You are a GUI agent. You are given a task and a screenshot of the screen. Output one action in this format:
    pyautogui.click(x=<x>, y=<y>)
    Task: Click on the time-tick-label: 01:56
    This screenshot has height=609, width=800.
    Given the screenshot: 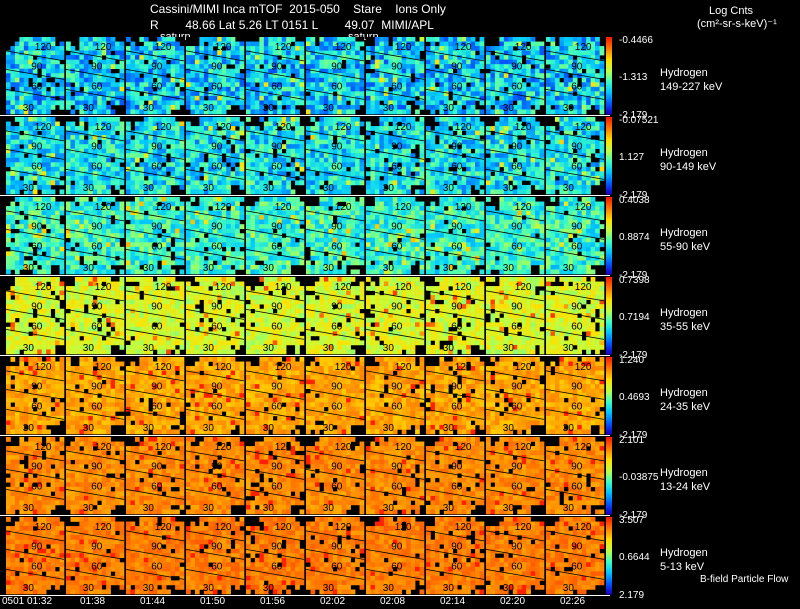 What is the action you would take?
    pyautogui.click(x=273, y=601)
    